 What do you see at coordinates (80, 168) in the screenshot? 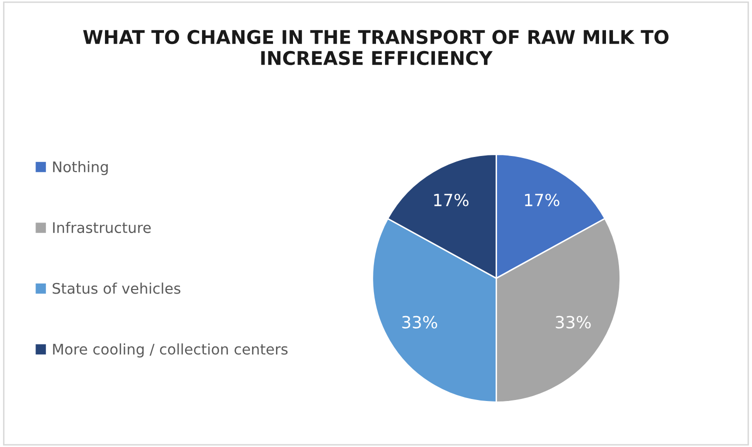
I see `legend-label: Nothing` at bounding box center [80, 168].